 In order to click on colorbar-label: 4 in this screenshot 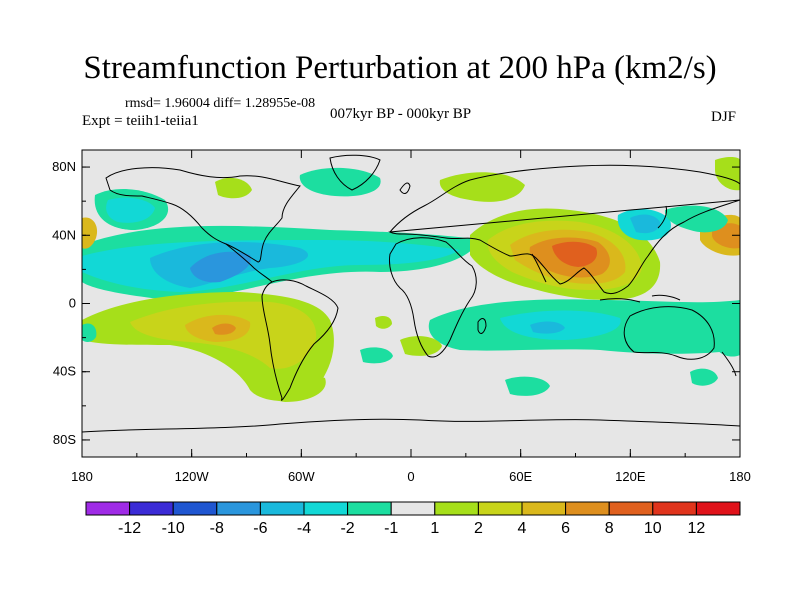, I will do `click(522, 528)`.